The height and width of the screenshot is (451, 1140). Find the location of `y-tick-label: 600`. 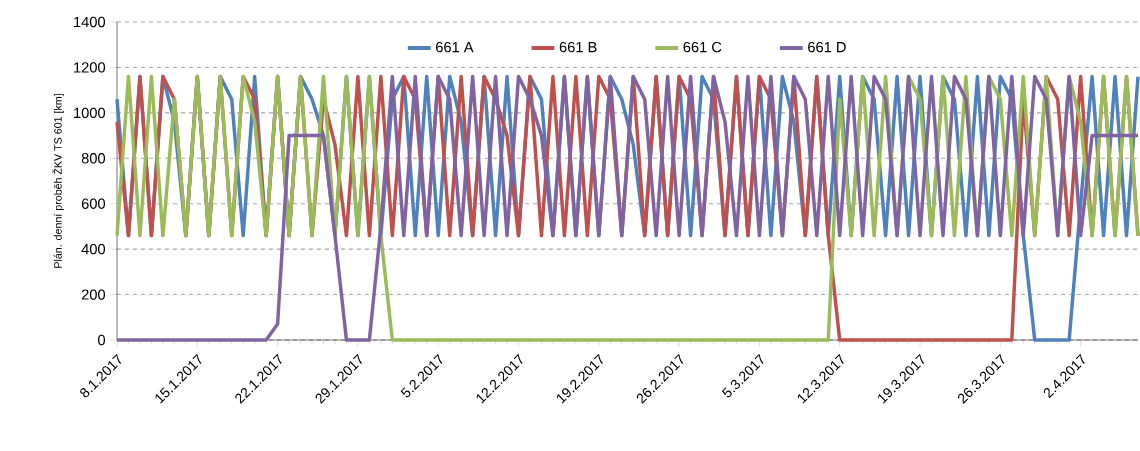

y-tick-label: 600 is located at coordinates (93, 203).